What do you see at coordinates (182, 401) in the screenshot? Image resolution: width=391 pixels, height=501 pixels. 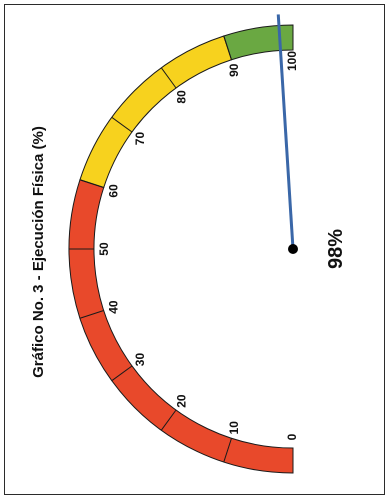 I see `gauge-tick-label-20: 20` at bounding box center [182, 401].